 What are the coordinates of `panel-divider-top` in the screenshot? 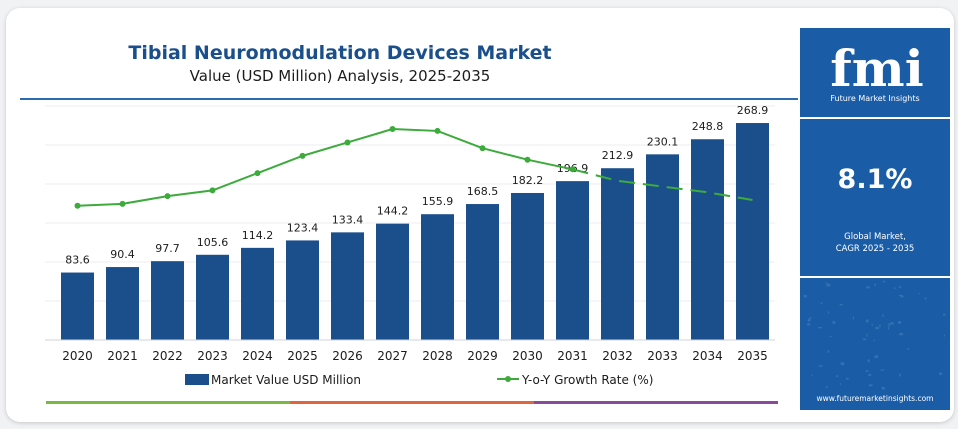 It's located at (875, 118).